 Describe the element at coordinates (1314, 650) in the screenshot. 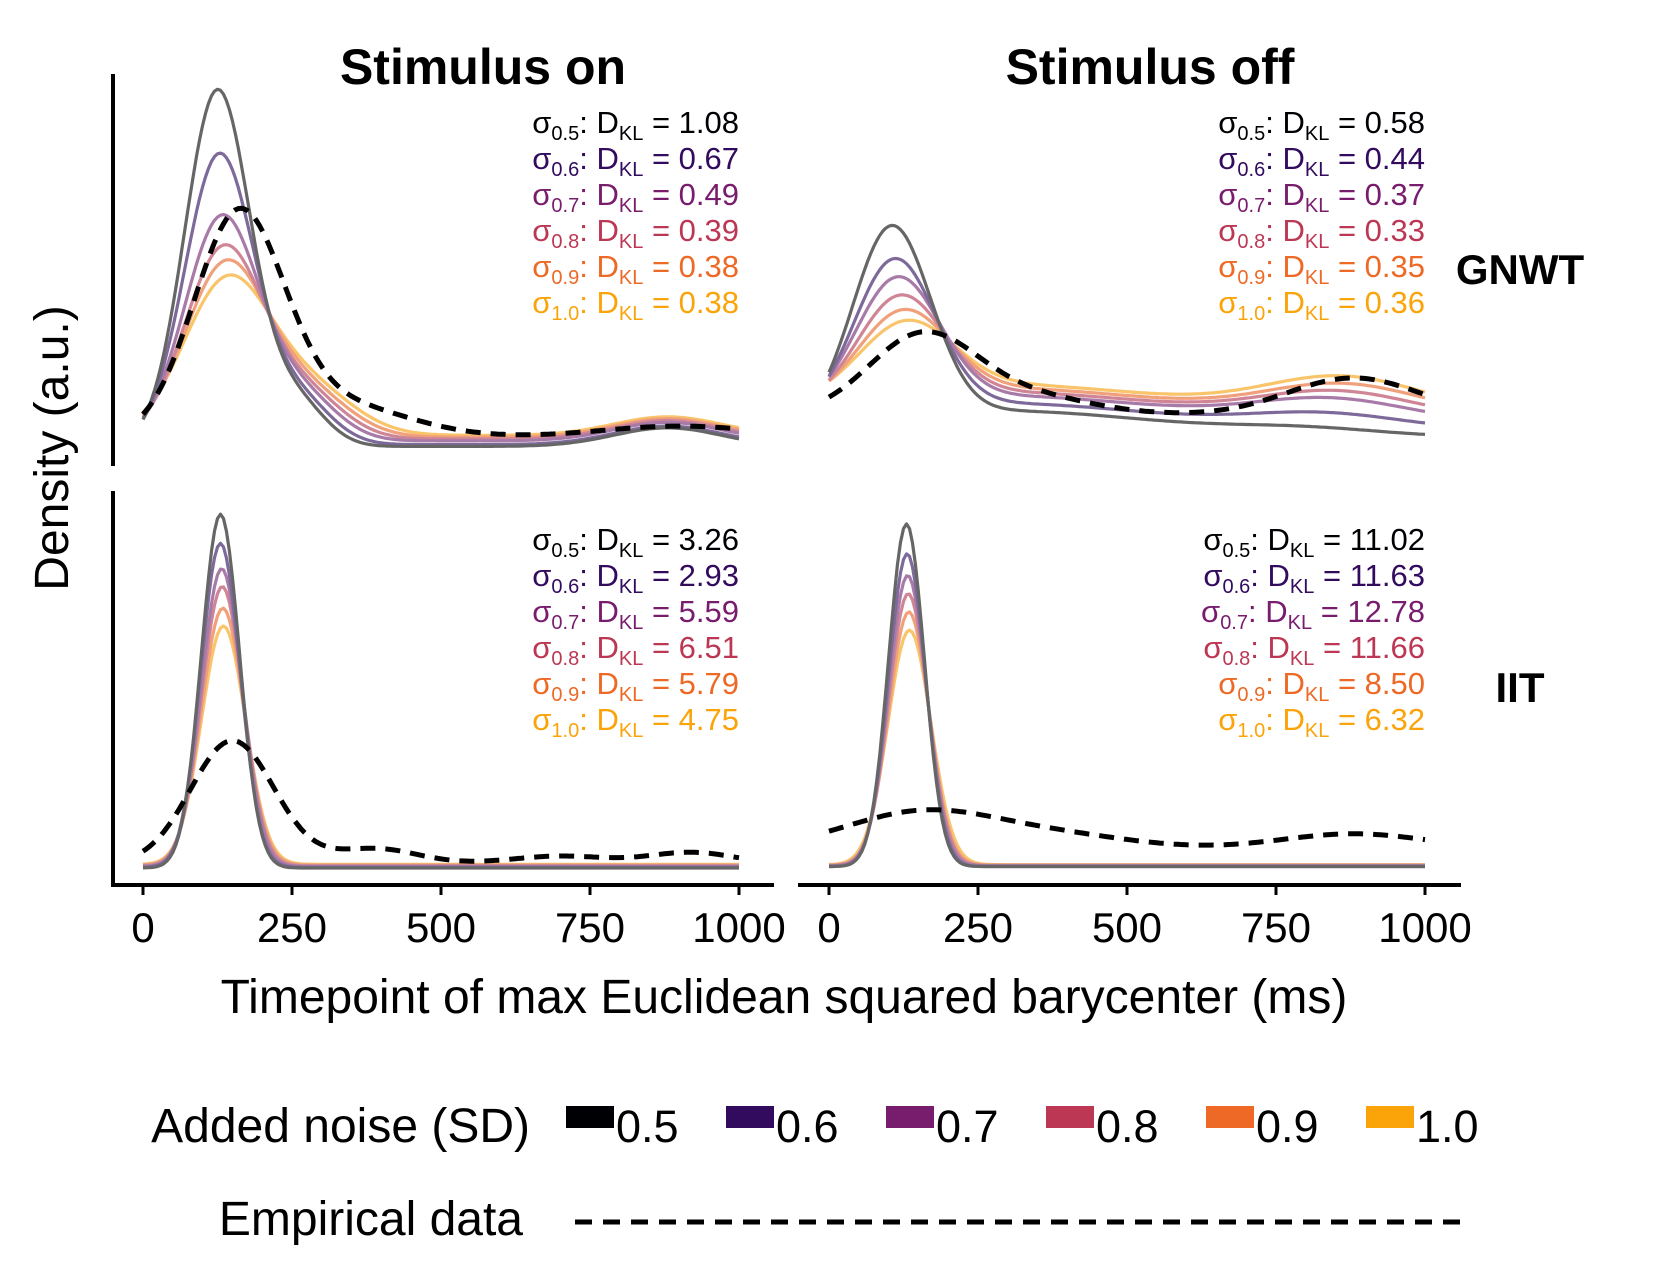

I see `dkl-annotation: σ0.8: DKL = 11.66` at that location.